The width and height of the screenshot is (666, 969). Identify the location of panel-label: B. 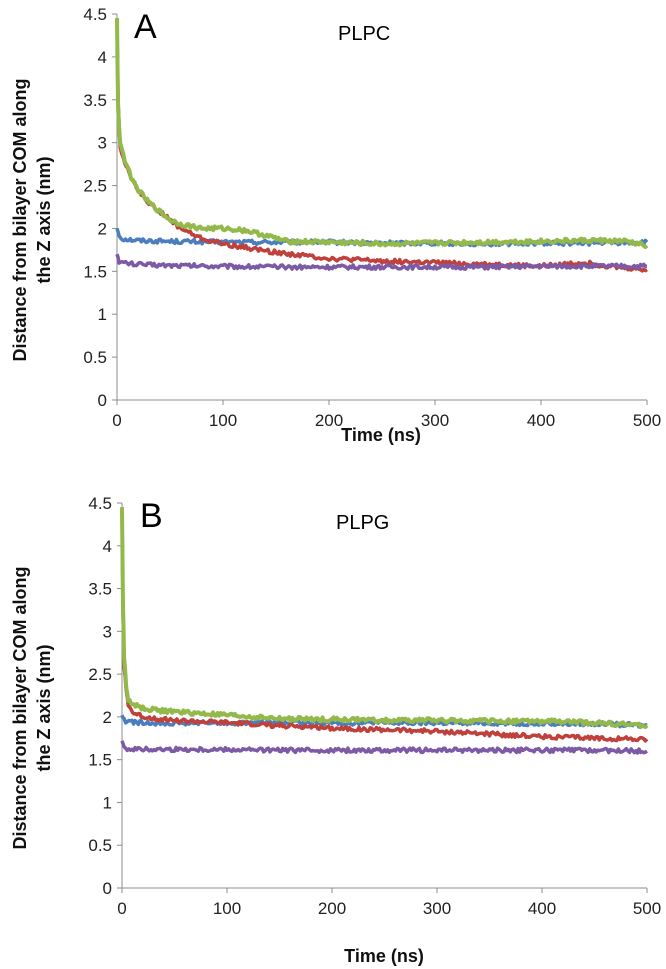
(151, 516).